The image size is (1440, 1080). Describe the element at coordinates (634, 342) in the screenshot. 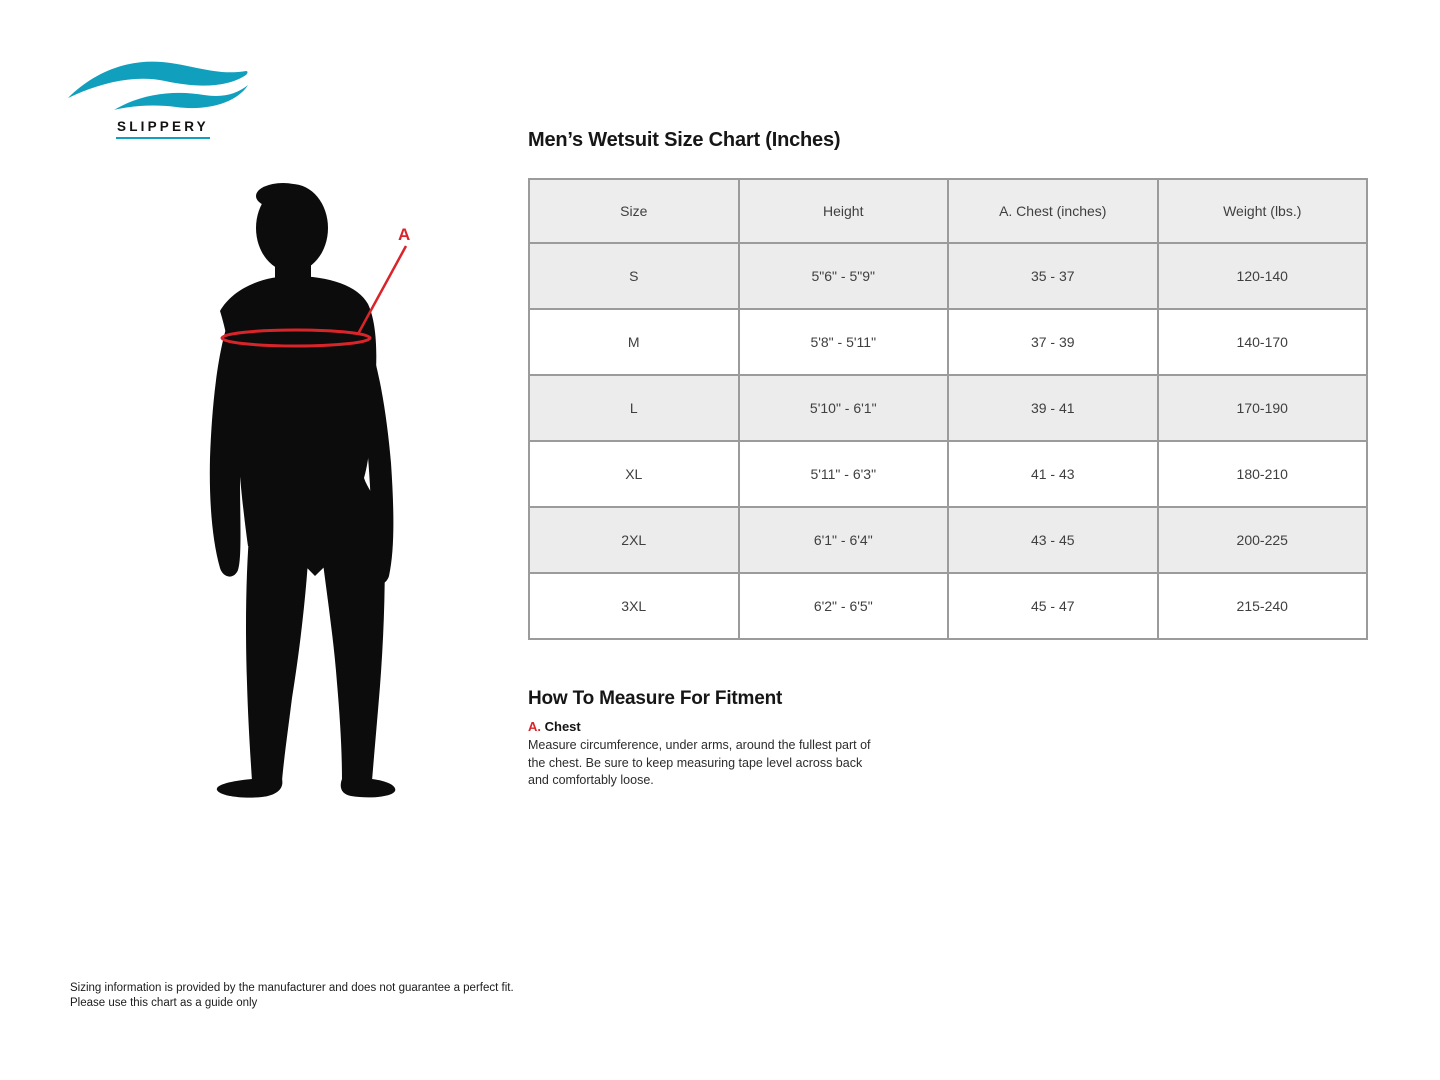

I see `cell-size: M` at that location.